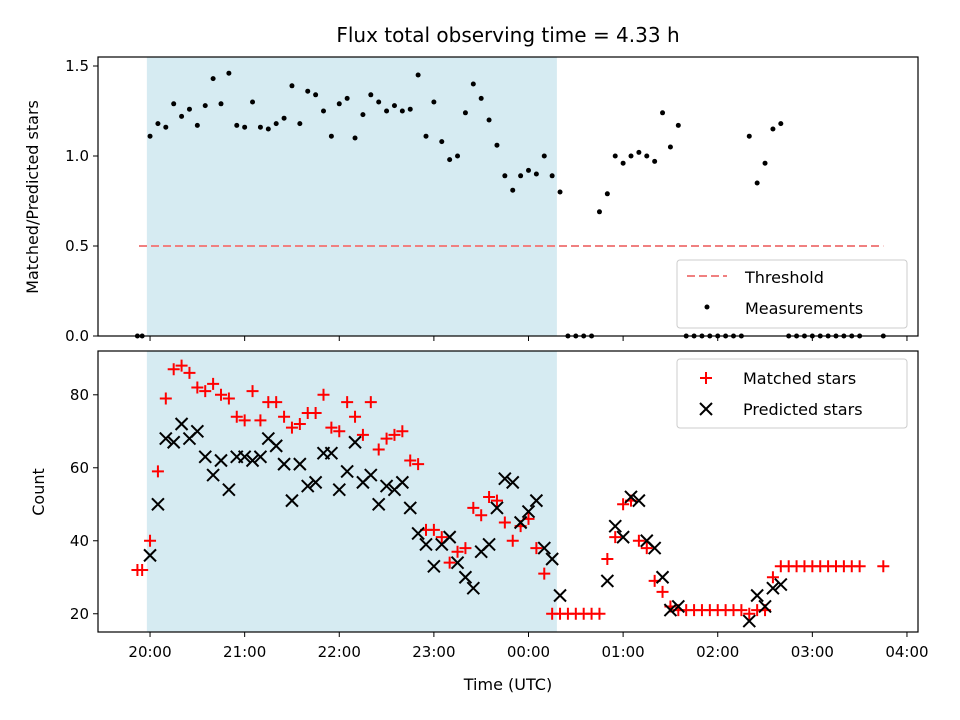  Describe the element at coordinates (79, 468) in the screenshot. I see `y-tick-label: 60` at that location.